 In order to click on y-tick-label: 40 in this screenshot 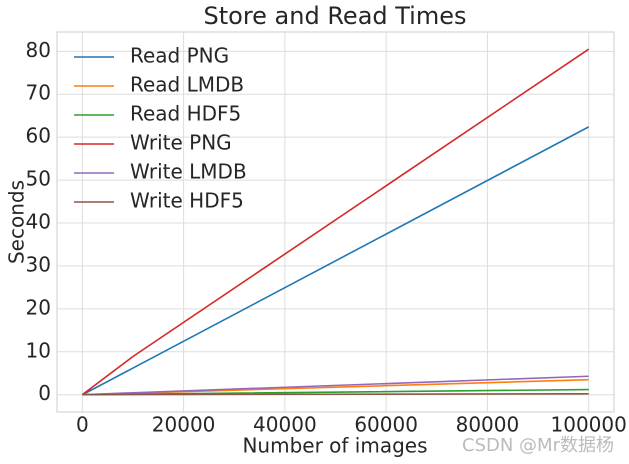, I will do `click(38, 222)`.